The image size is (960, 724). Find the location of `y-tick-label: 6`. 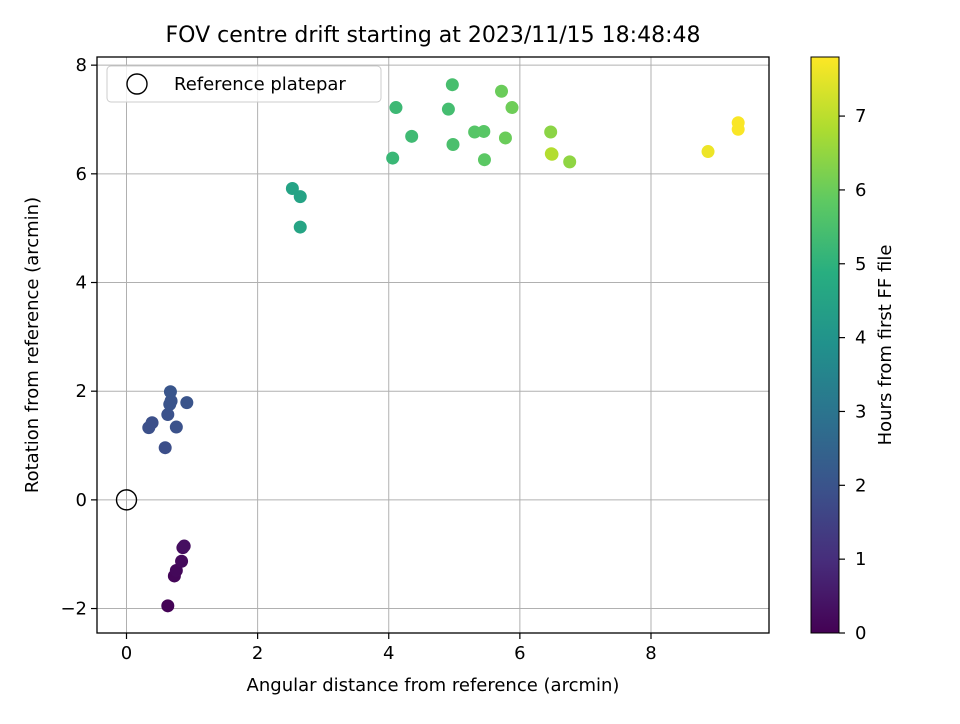

y-tick-label: 6 is located at coordinates (81, 174).